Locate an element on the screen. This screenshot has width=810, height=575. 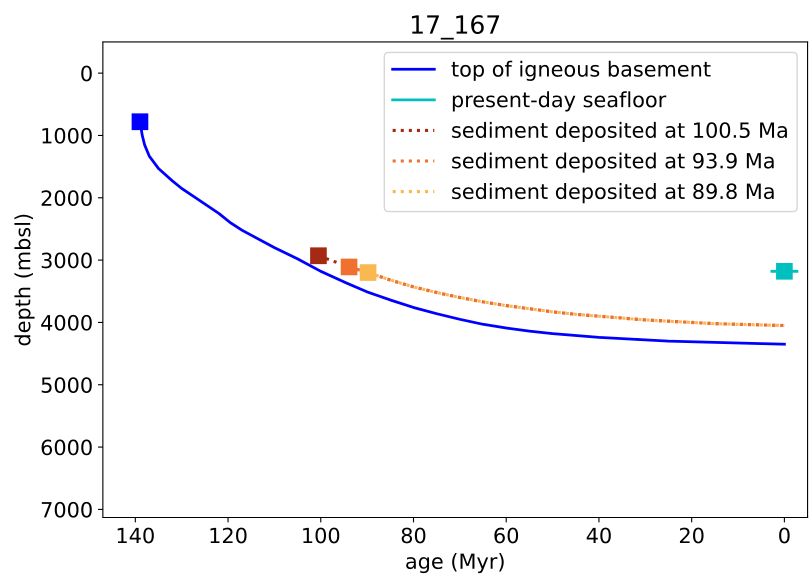
y-tick-label: 4000 is located at coordinates (66, 322).